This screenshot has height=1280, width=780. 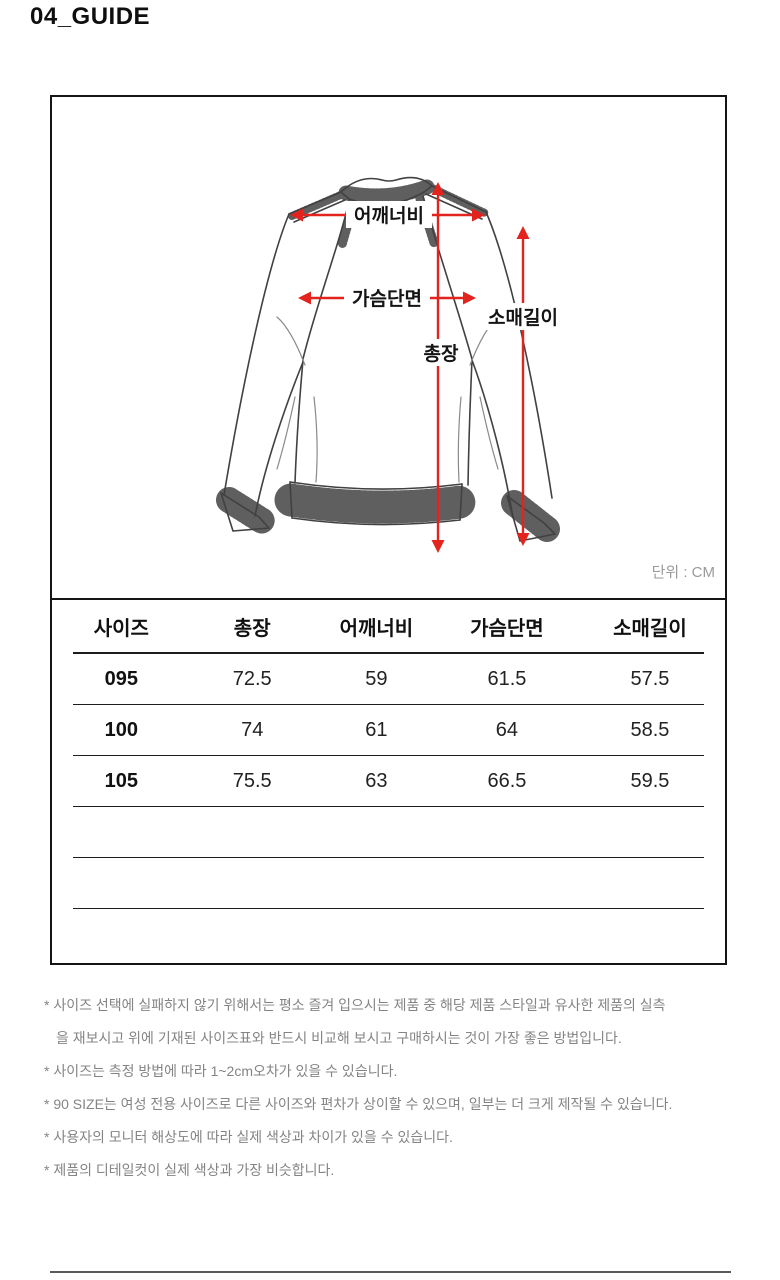 I want to click on page-title: 04_GUIDE, so click(x=90, y=16).